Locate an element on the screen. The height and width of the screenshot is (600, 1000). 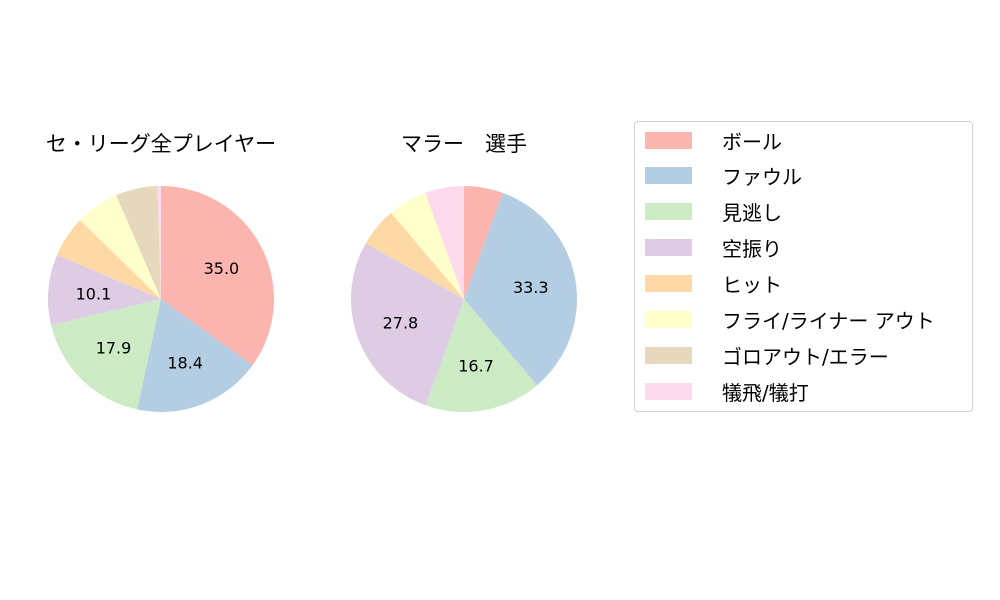
slice-value-label: 10.1 is located at coordinates (94, 293).